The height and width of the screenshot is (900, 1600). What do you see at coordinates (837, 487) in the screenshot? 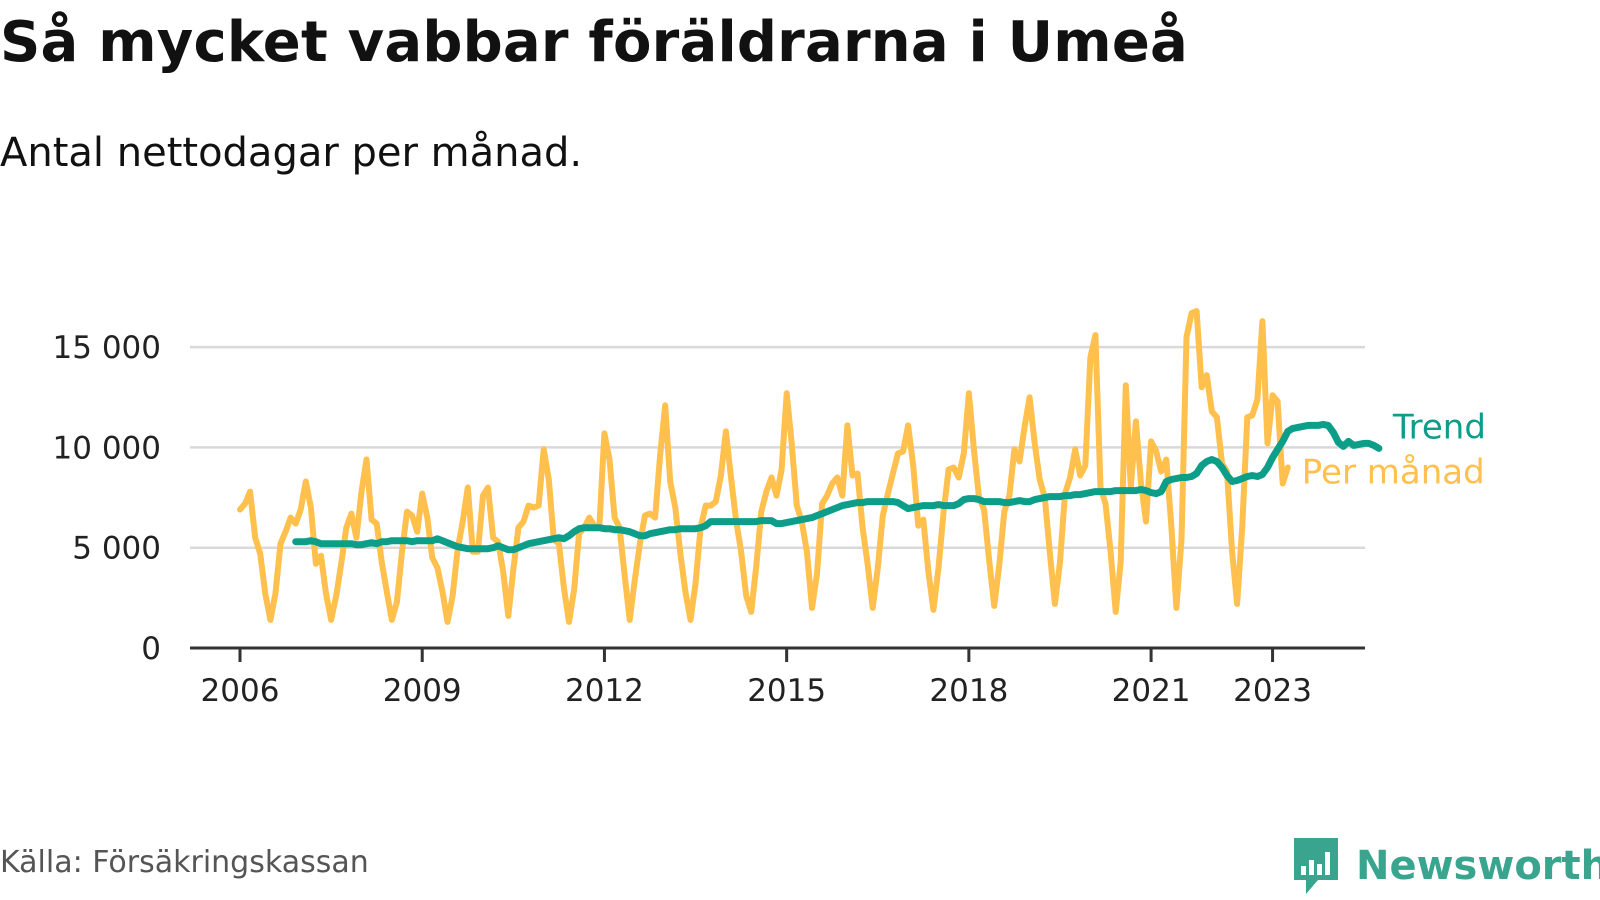
I see `series-line-trend` at bounding box center [837, 487].